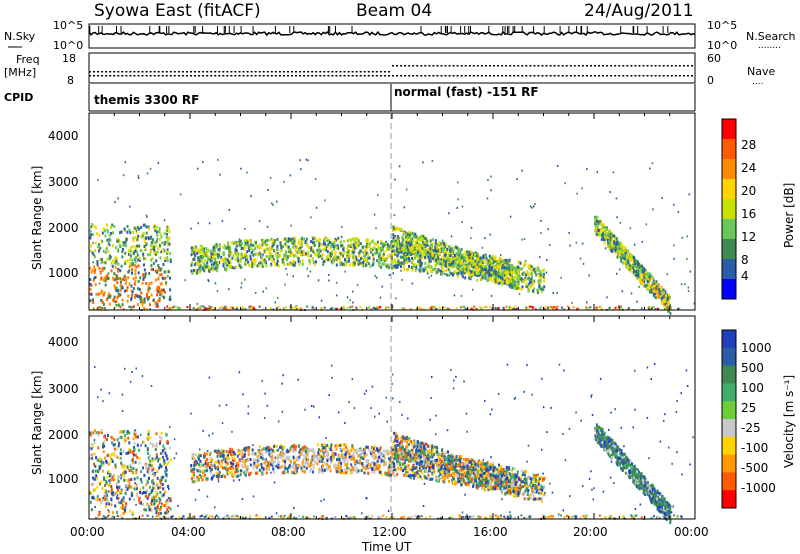 The width and height of the screenshot is (800, 554). Describe the element at coordinates (714, 58) in the screenshot. I see `freq-right-tick-top: 60` at that location.